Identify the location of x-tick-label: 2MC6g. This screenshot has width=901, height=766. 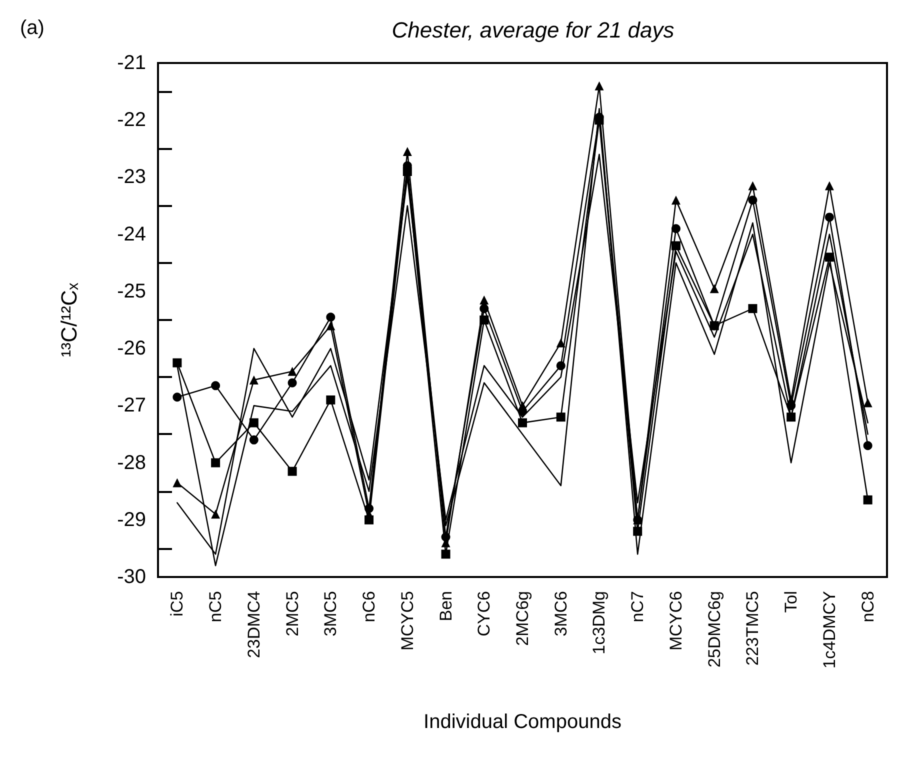
(522, 618).